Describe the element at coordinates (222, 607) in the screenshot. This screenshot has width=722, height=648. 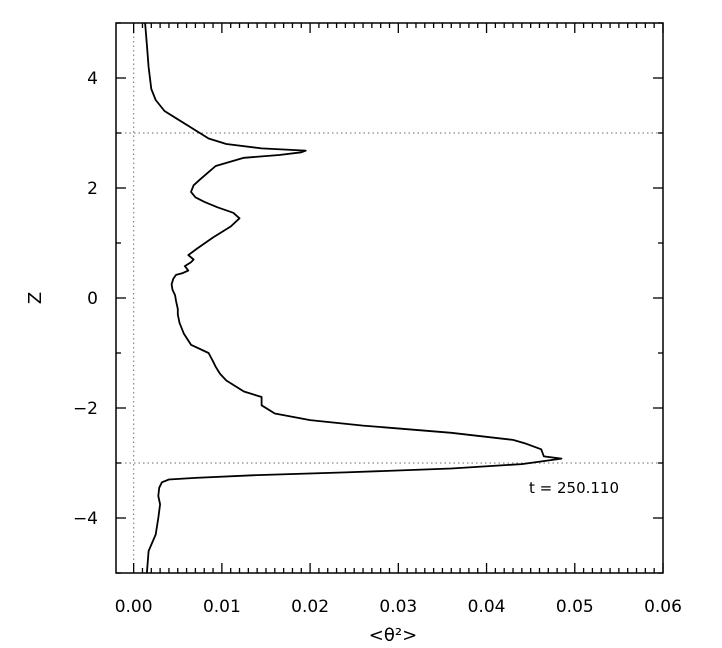
I see `x-tick-label: 0.01` at that location.